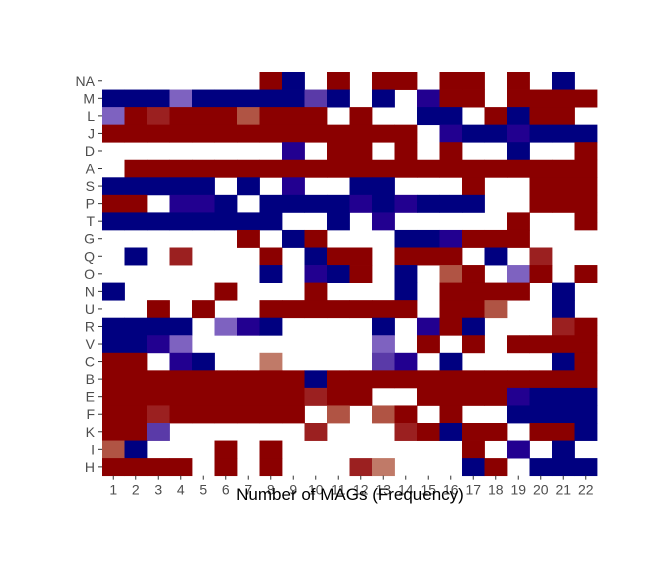  What do you see at coordinates (90, 362) in the screenshot?
I see `y-tick-label-C: C` at bounding box center [90, 362].